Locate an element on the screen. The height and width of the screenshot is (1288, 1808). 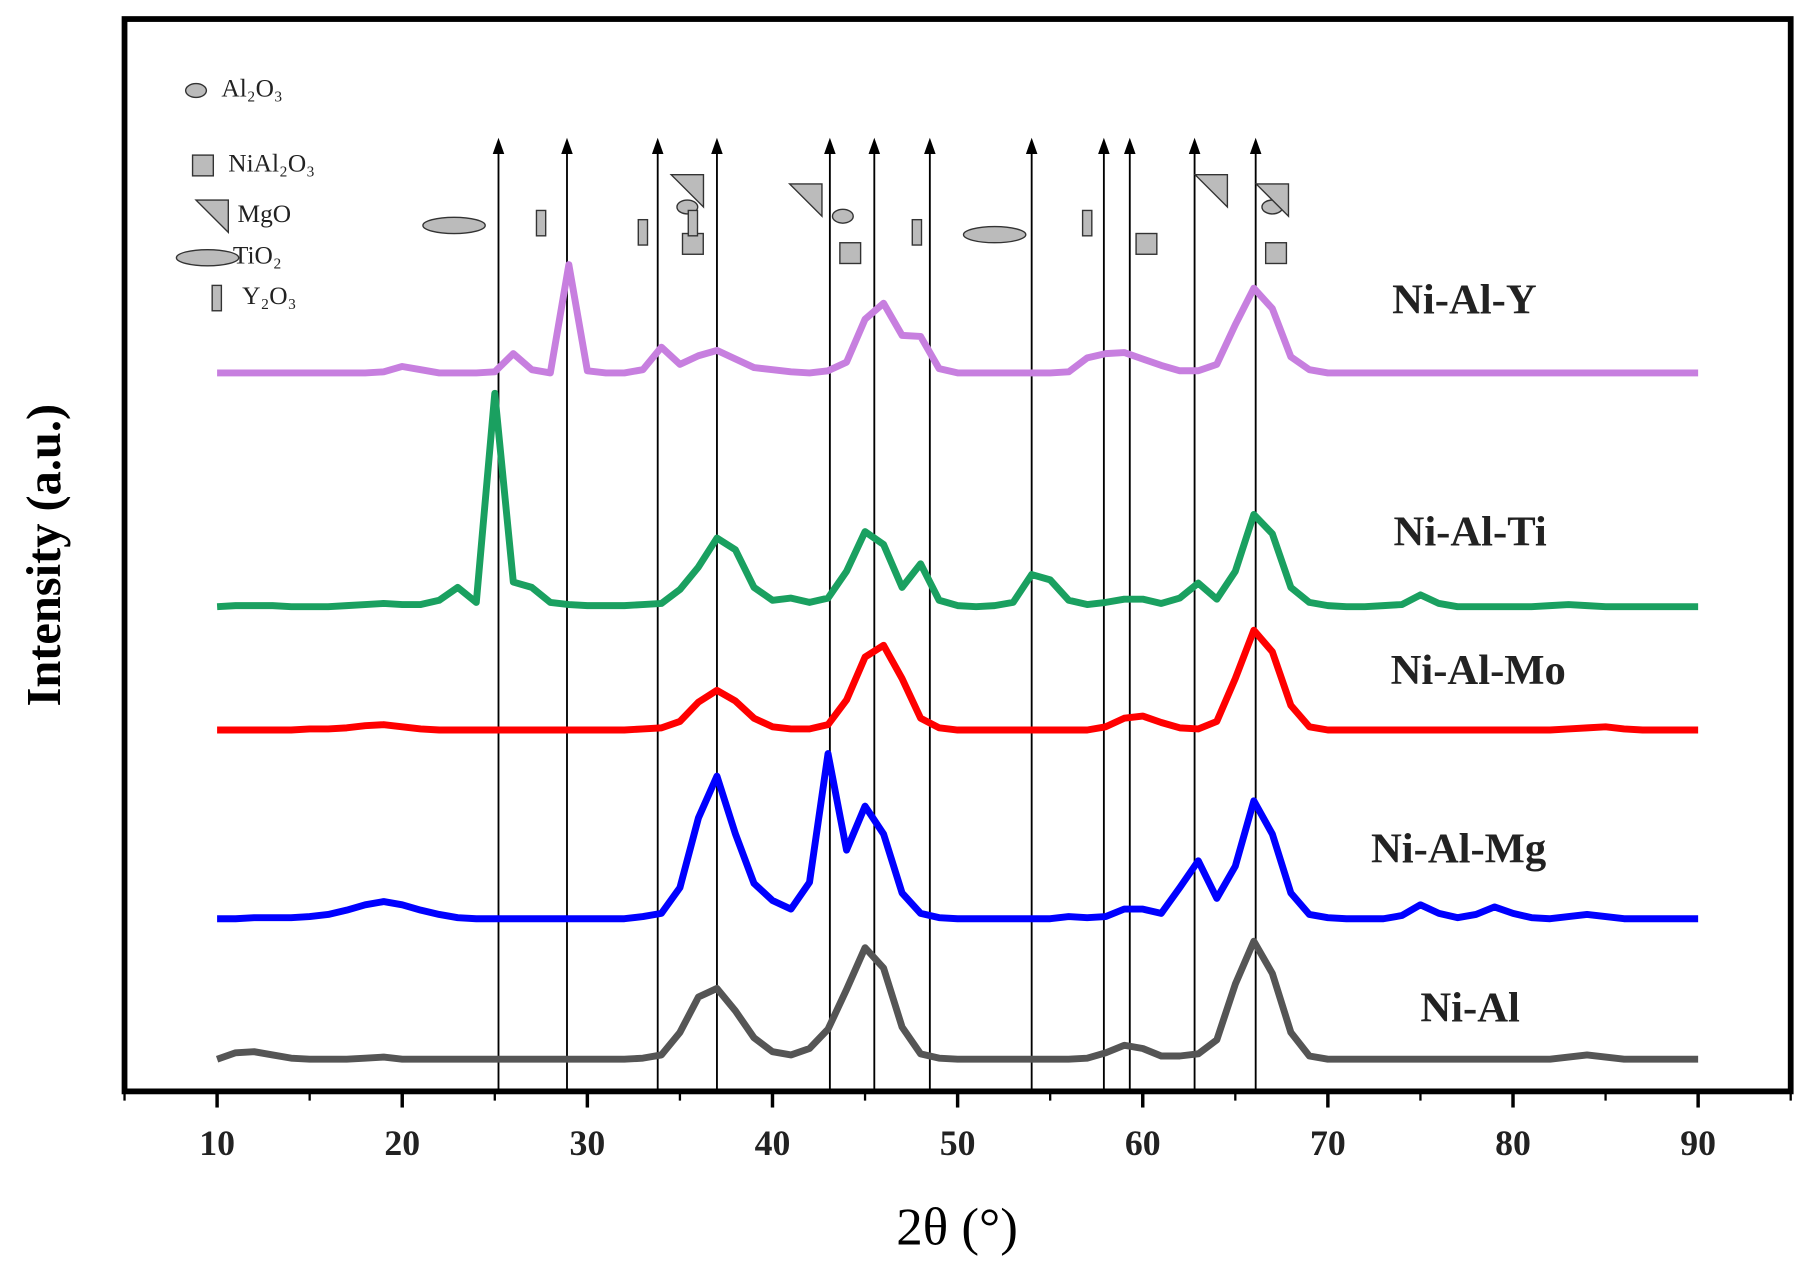
x-tick-label: 40 is located at coordinates (773, 1143).